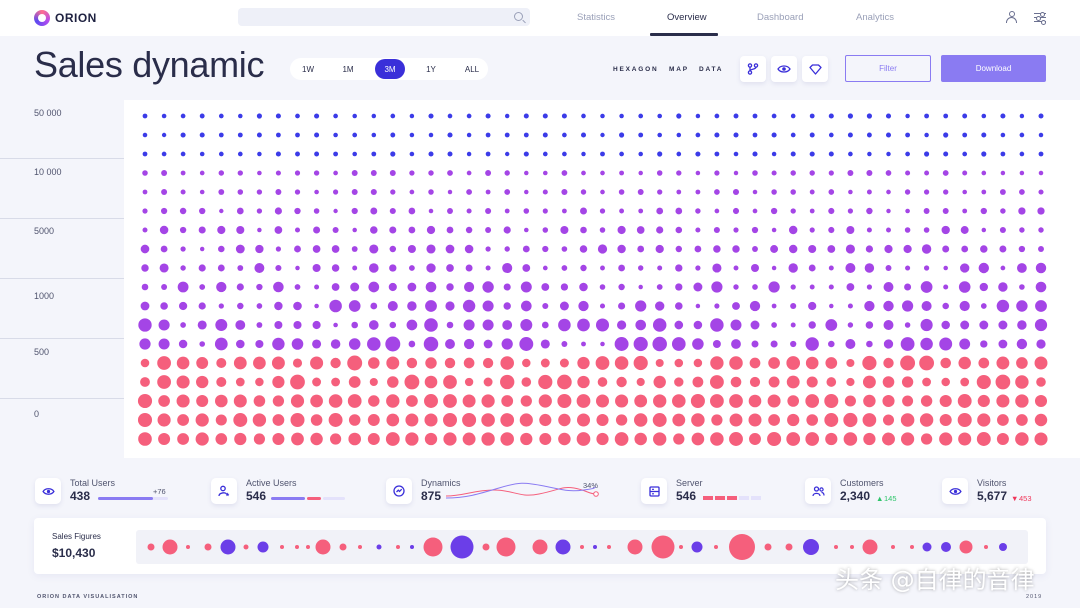 The width and height of the screenshot is (1080, 608). What do you see at coordinates (431, 69) in the screenshot?
I see `range-1y: 1Y` at bounding box center [431, 69].